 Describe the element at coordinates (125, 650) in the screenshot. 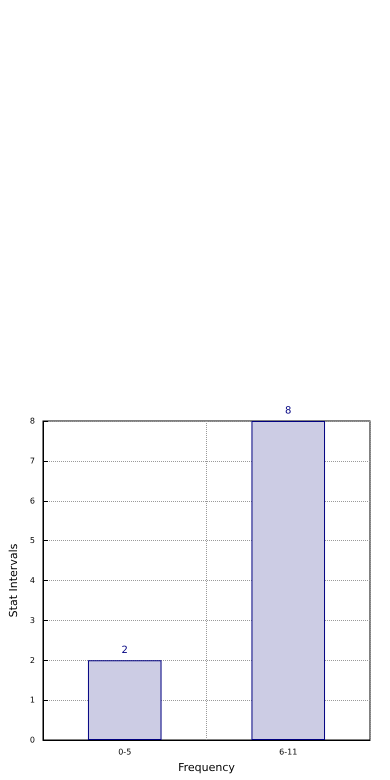

I see `data-label: 2` at that location.